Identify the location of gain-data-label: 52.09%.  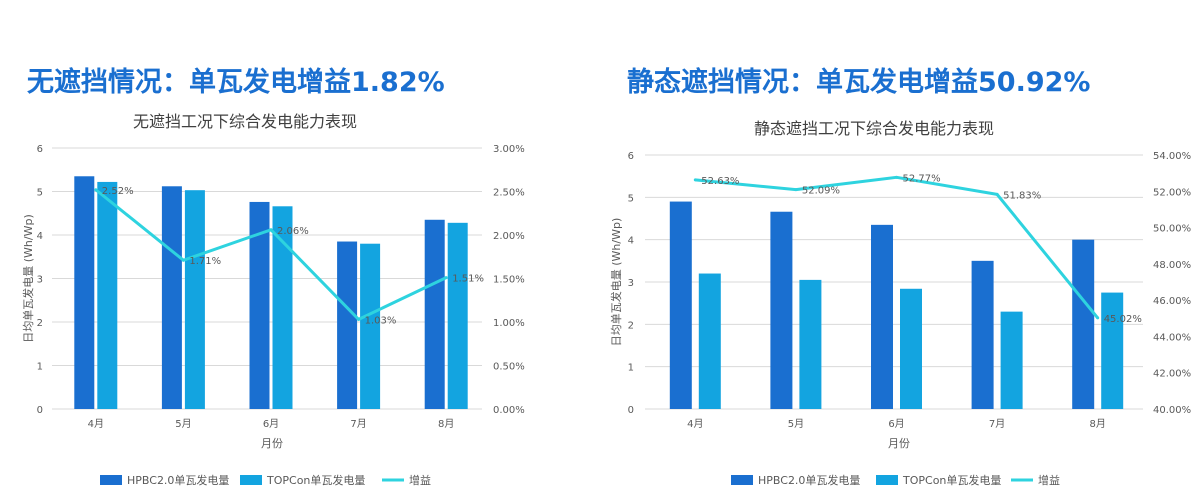
(821, 191).